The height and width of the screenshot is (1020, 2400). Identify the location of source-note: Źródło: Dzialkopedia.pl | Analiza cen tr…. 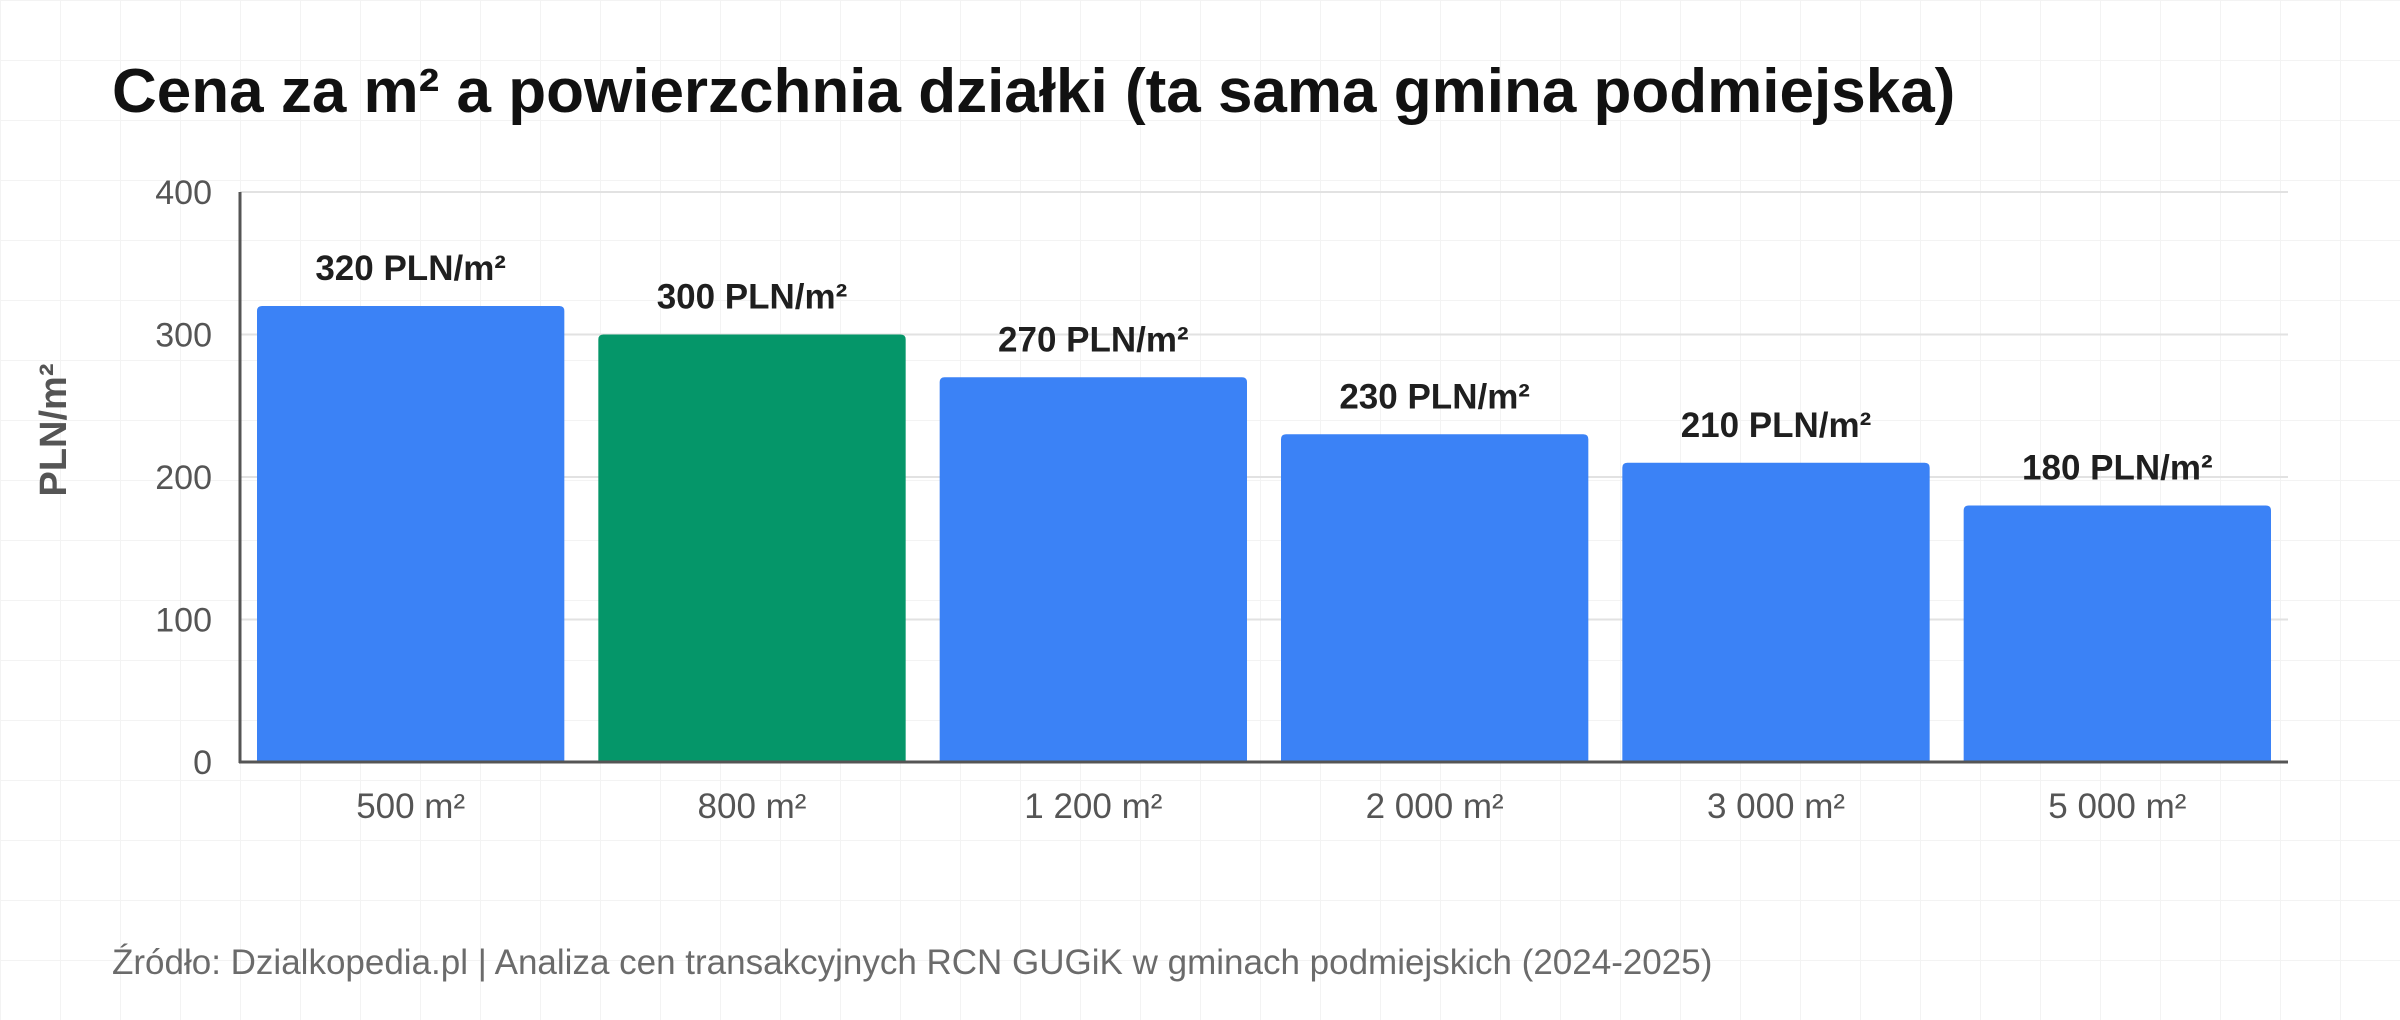
(912, 962).